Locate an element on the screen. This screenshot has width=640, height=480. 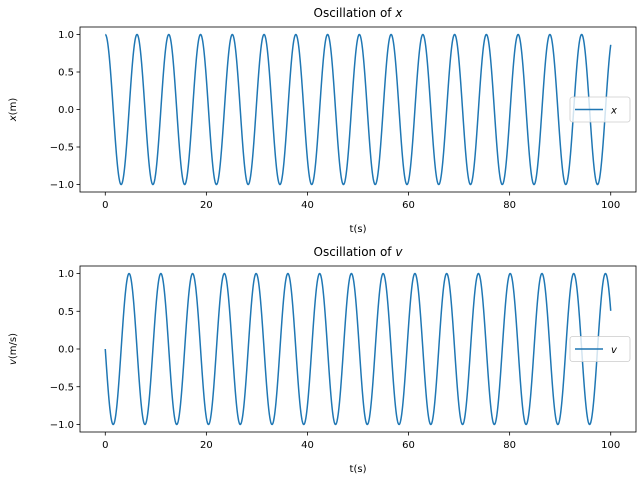
legend-label: x is located at coordinates (613, 111).